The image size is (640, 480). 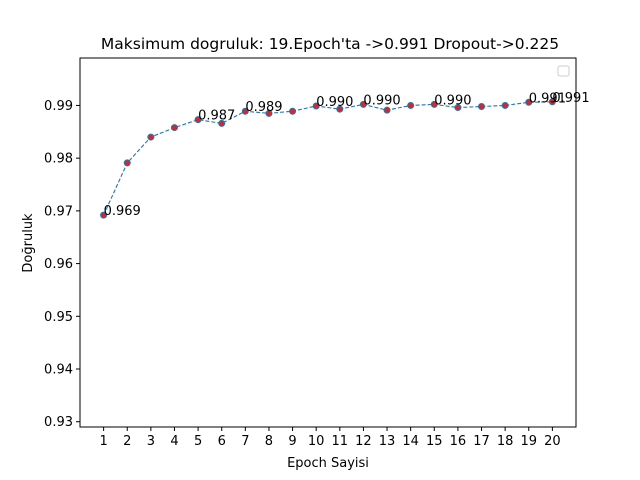 What do you see at coordinates (528, 441) in the screenshot?
I see `x-tick-label: 19` at bounding box center [528, 441].